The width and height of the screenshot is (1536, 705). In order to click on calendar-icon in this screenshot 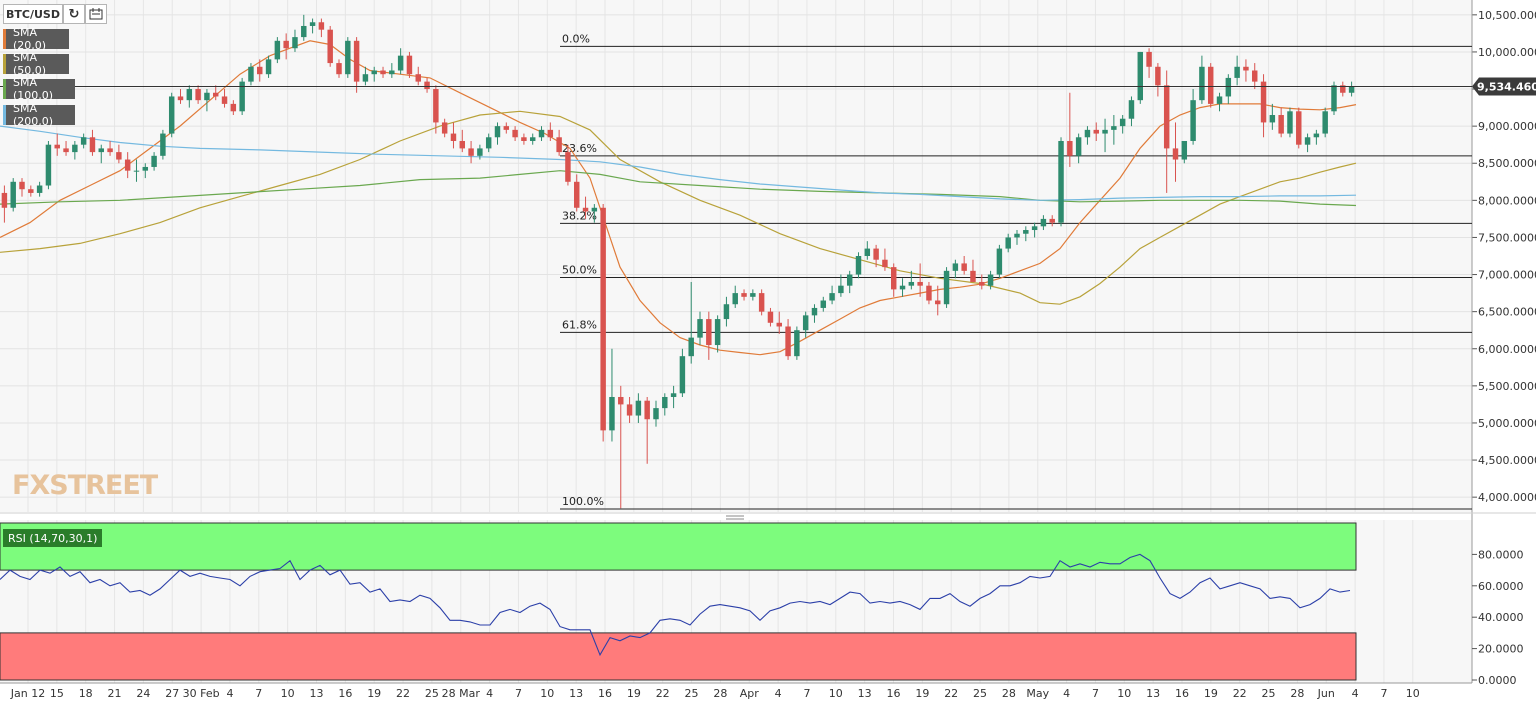, I will do `click(96, 14)`.